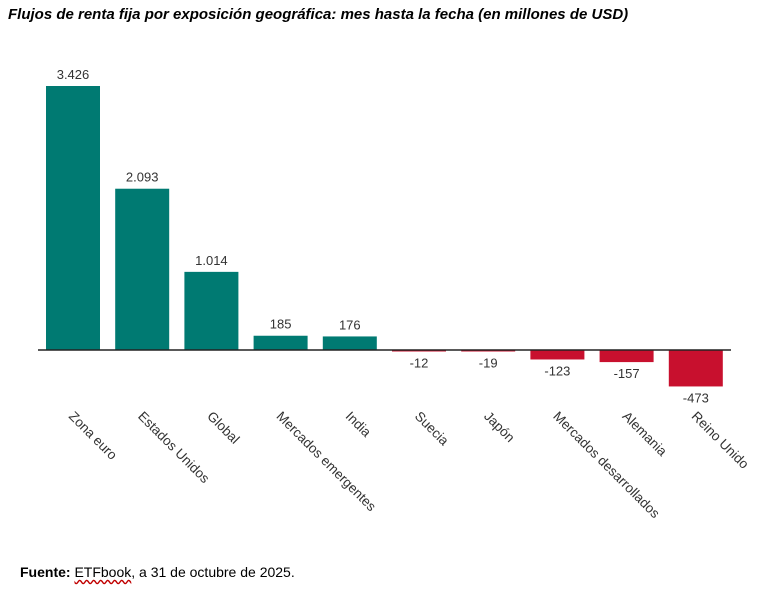  What do you see at coordinates (644, 434) in the screenshot?
I see `category-label: Alemania` at bounding box center [644, 434].